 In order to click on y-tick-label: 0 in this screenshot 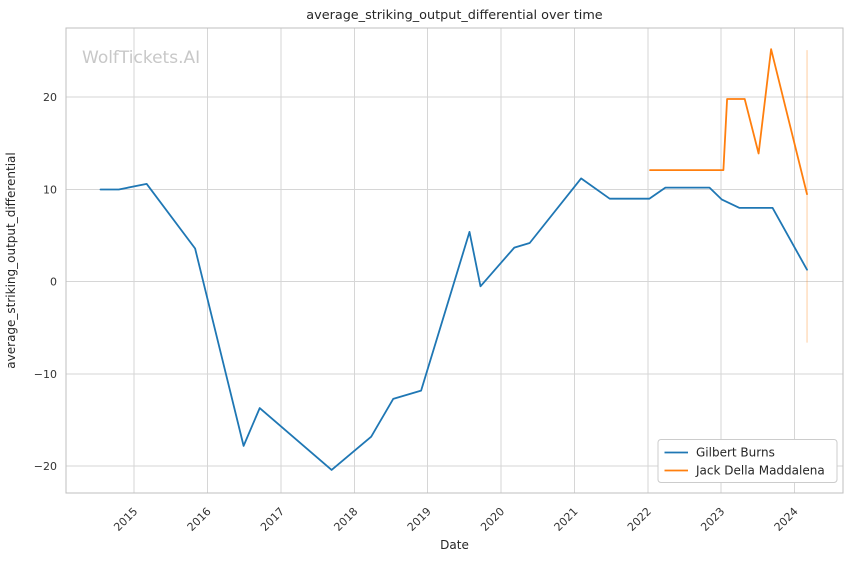, I will do `click(53, 282)`.